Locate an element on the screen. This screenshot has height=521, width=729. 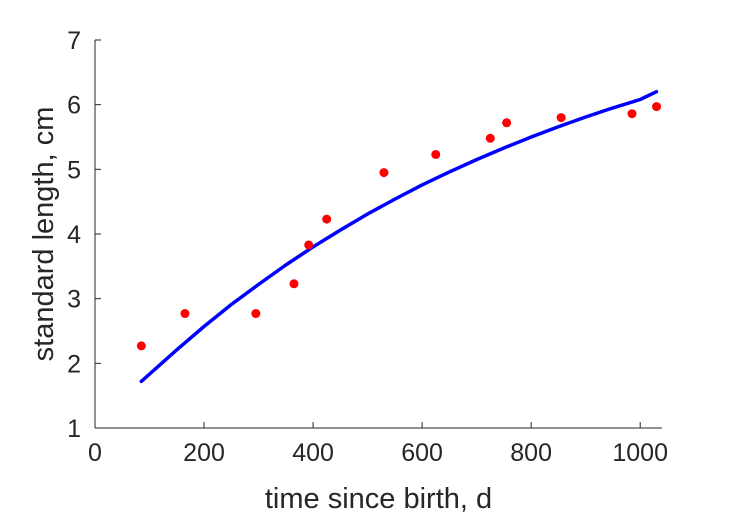
x-tick-label: 800 is located at coordinates (531, 453).